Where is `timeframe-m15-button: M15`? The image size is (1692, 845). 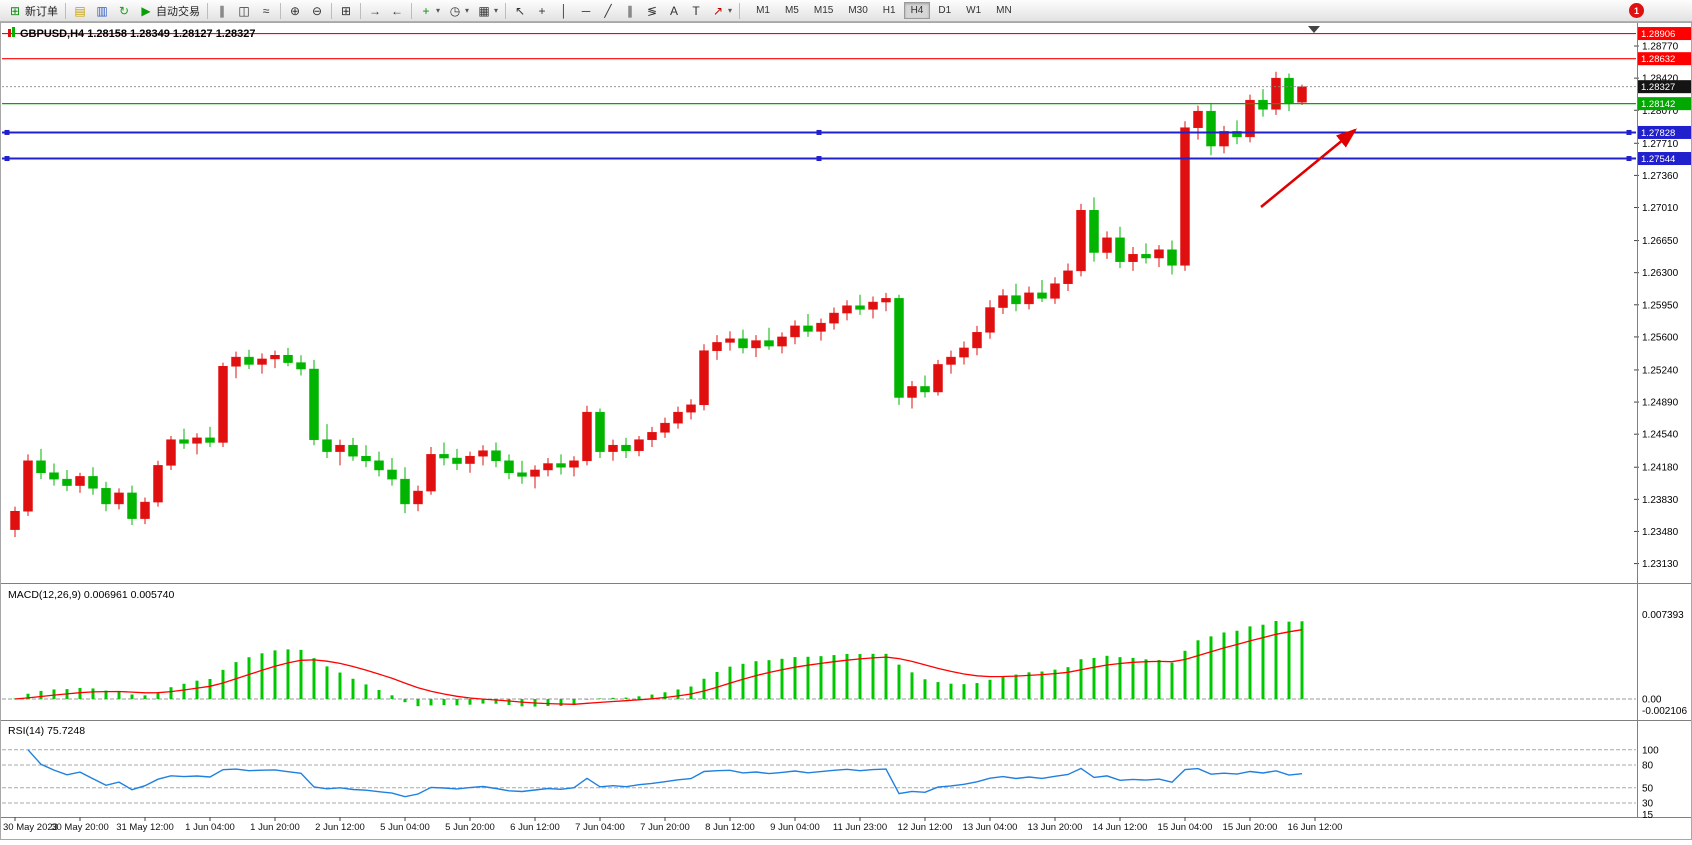
timeframe-m15-button: M15 is located at coordinates (823, 10).